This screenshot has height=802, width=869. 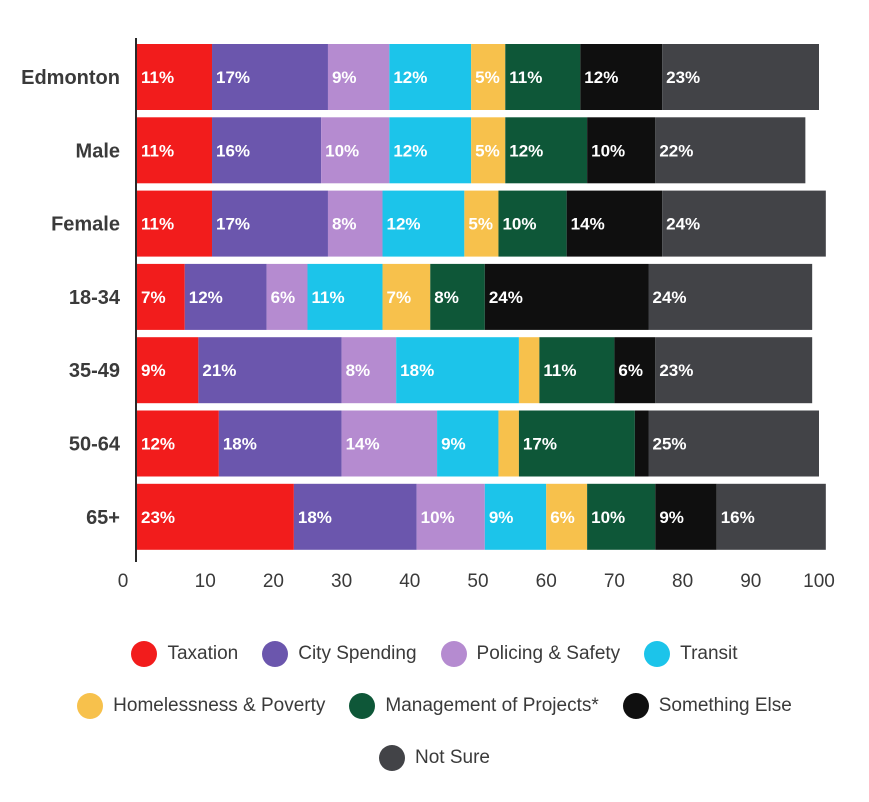 I want to click on data-label: 9%, so click(x=344, y=77).